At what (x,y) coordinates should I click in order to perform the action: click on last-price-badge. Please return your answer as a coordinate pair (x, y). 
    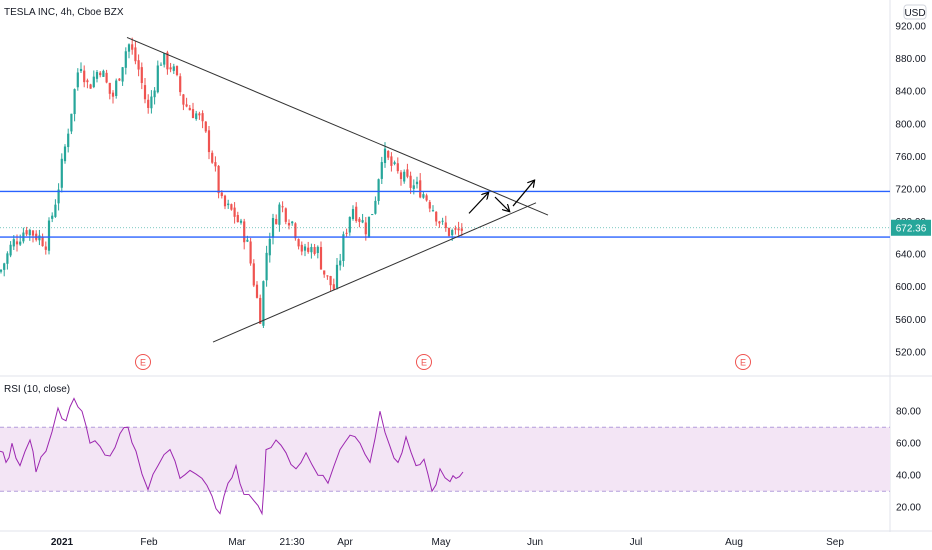
    Looking at the image, I should click on (911, 227).